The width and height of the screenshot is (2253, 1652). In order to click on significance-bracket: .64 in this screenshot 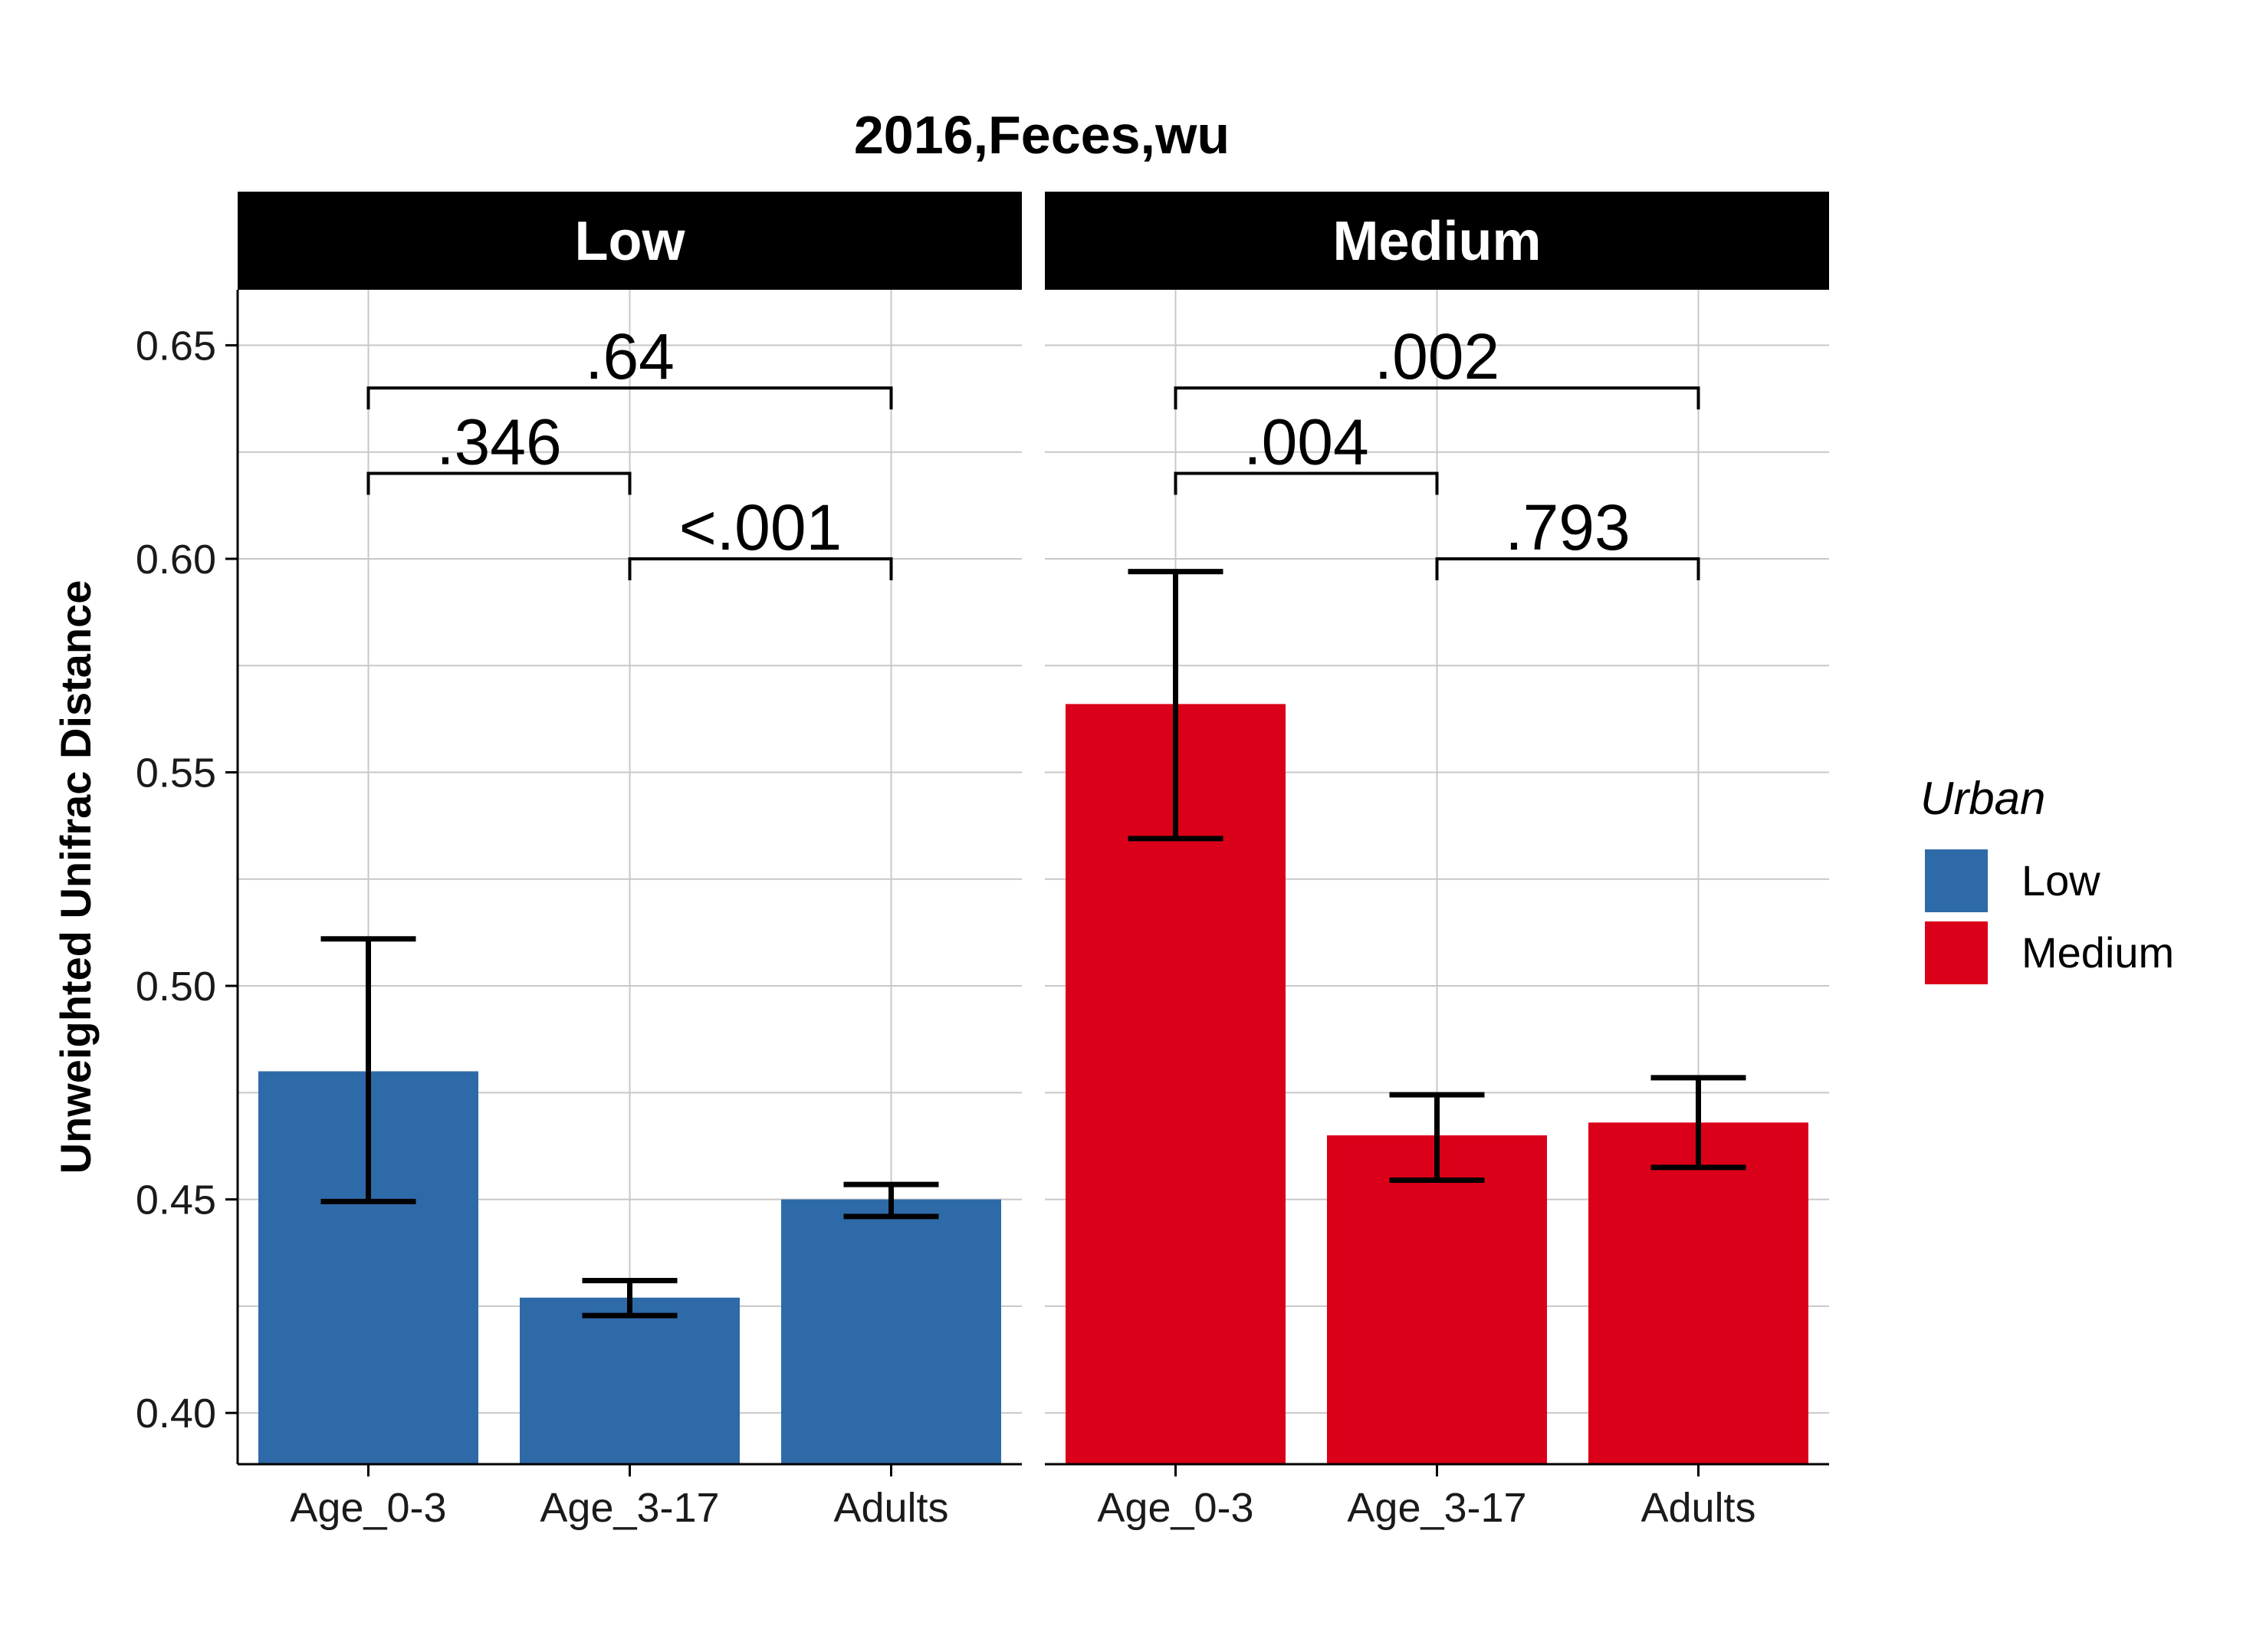, I will do `click(629, 365)`.